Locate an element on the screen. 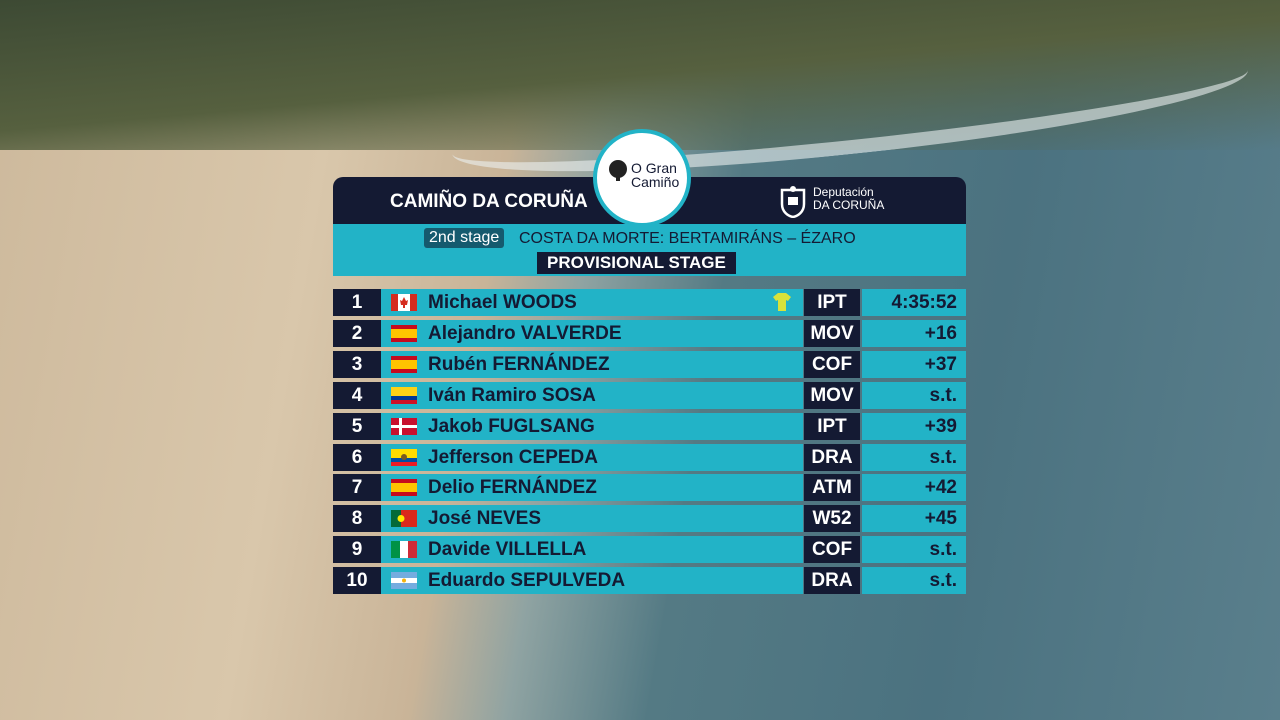 The height and width of the screenshot is (720, 1280). rider-cell: Jefferson CEPEDA is located at coordinates (592, 457).